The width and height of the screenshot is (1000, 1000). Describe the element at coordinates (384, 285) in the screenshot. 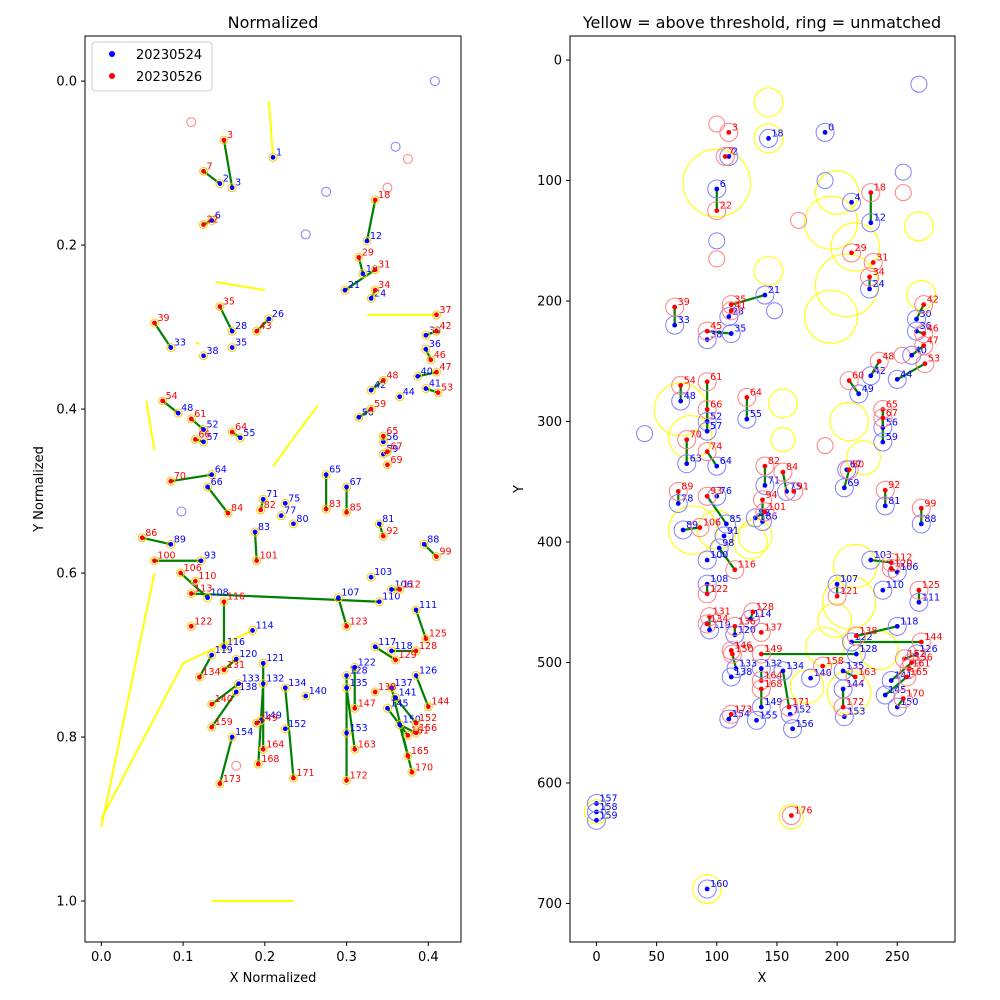

I see `left-b-label-34: 34` at that location.